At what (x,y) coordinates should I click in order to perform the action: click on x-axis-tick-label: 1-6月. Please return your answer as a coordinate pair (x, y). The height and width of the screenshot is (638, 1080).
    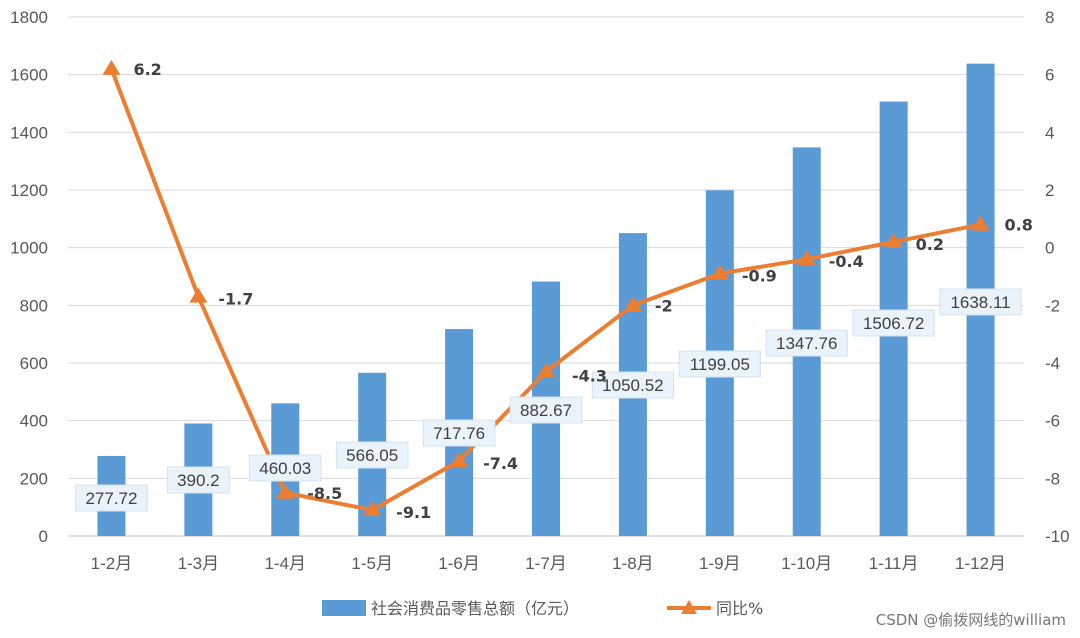
    Looking at the image, I should click on (459, 563).